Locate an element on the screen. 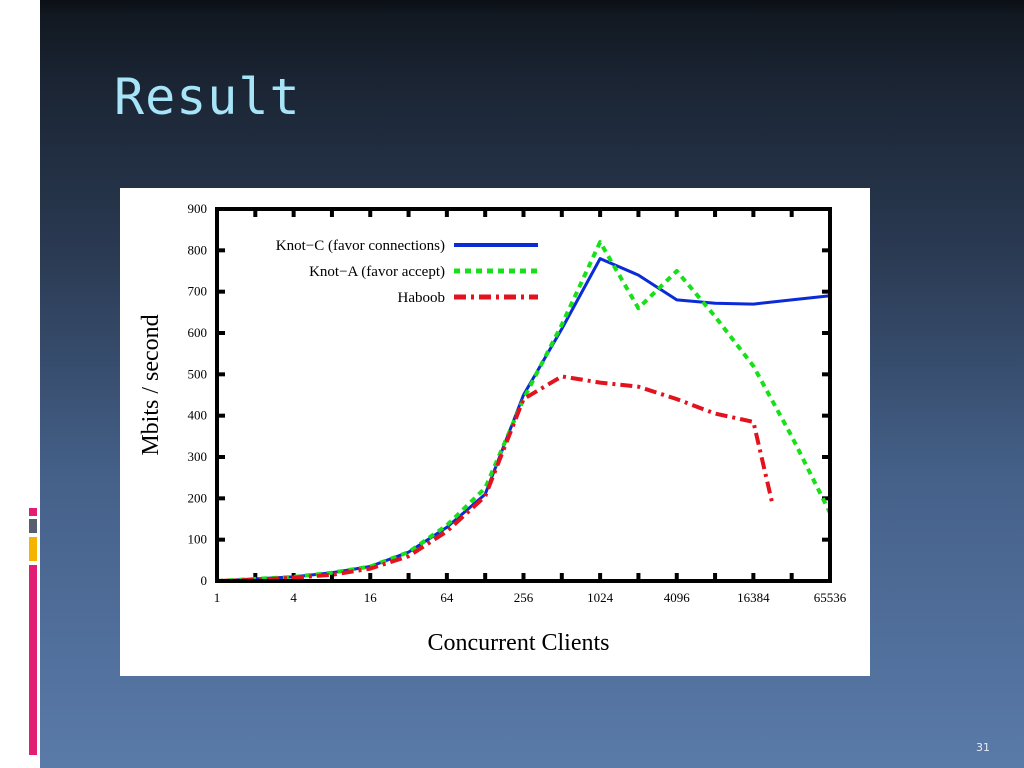 This screenshot has width=1024, height=768. x-tick-label: 65536 is located at coordinates (830, 597).